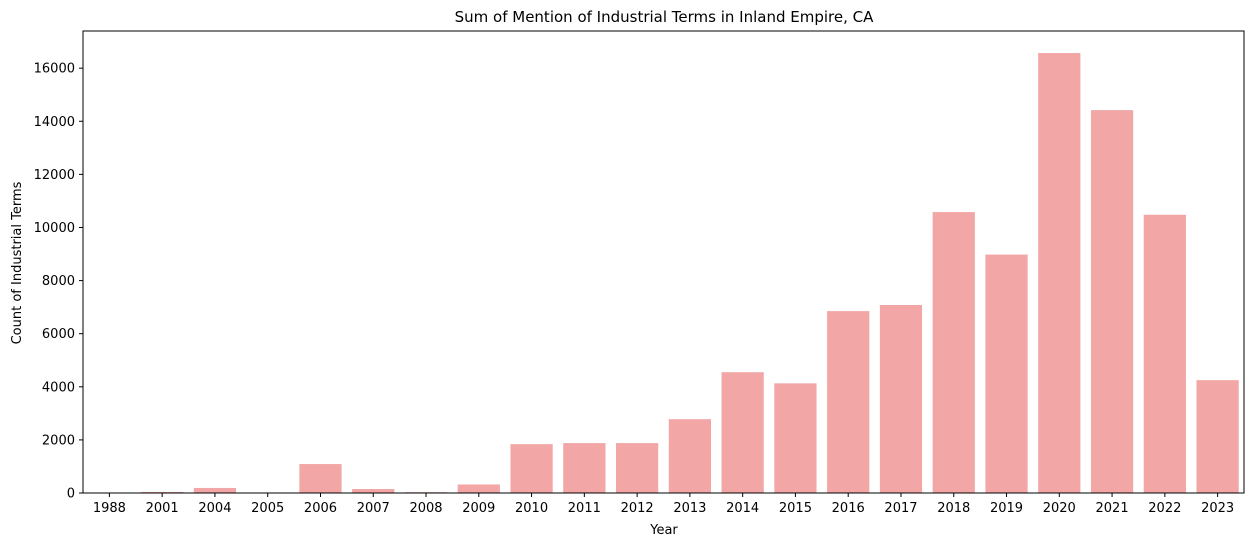 This screenshot has height=547, width=1255. I want to click on x-tick-label: 2023, so click(1217, 508).